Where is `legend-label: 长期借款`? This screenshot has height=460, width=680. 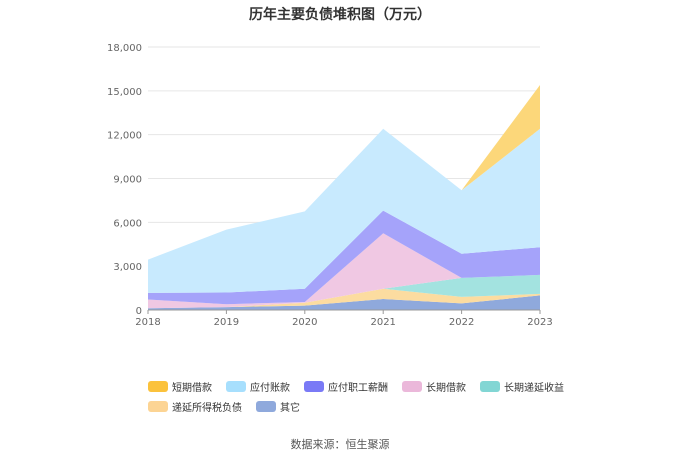 legend-label: 长期借款 is located at coordinates (446, 388).